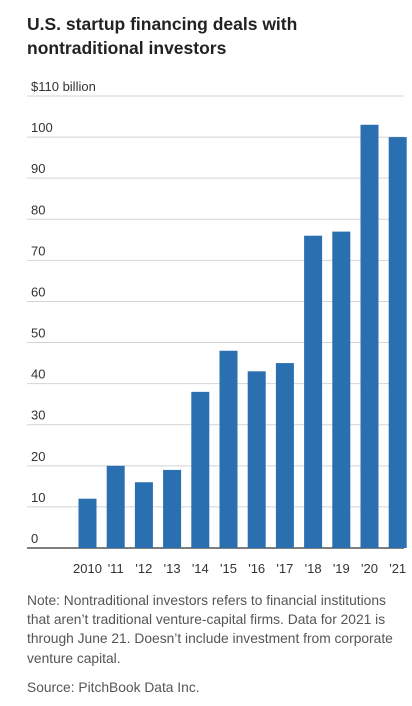 Image resolution: width=412 pixels, height=706 pixels. I want to click on y-tick-label: 30, so click(38, 415).